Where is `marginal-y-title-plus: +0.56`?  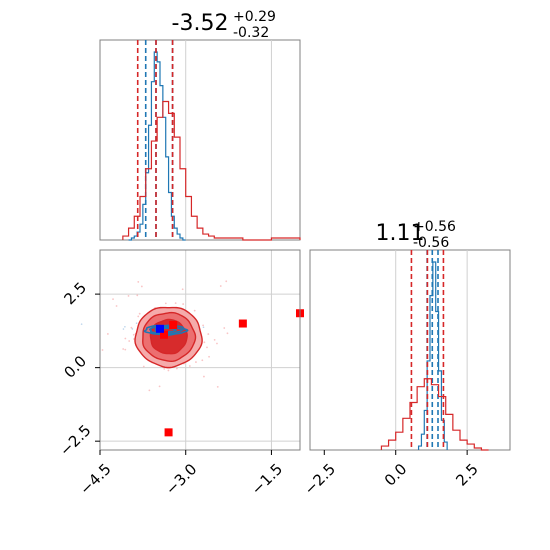 marginal-y-title-plus: +0.56 is located at coordinates (434, 227).